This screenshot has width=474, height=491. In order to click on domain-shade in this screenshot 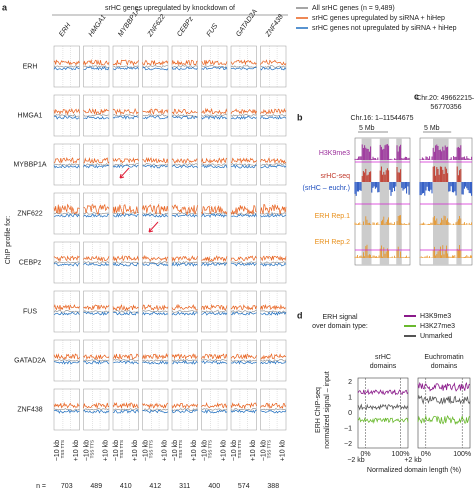, I will do `click(399, 201)`.